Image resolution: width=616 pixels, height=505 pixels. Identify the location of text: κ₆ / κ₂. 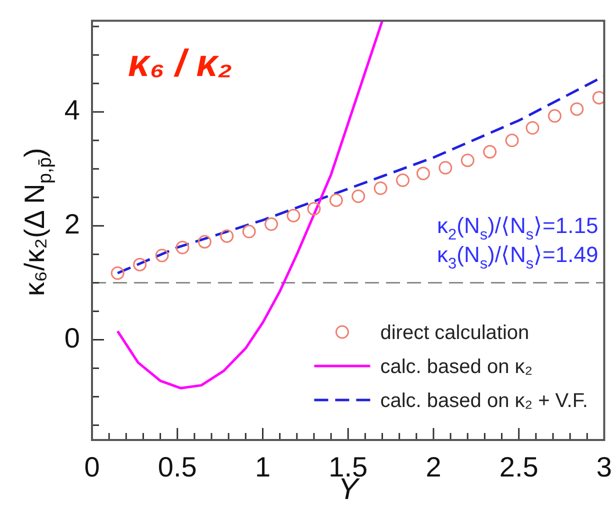
(180, 63).